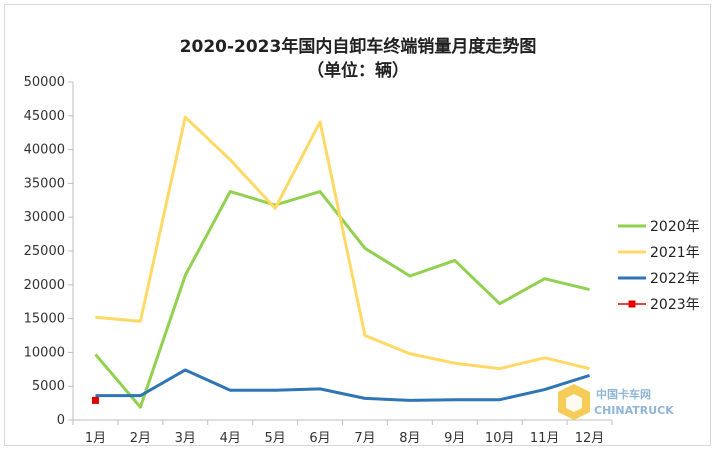 The image size is (715, 452). Describe the element at coordinates (44, 150) in the screenshot. I see `y-tick-label: 40000` at that location.